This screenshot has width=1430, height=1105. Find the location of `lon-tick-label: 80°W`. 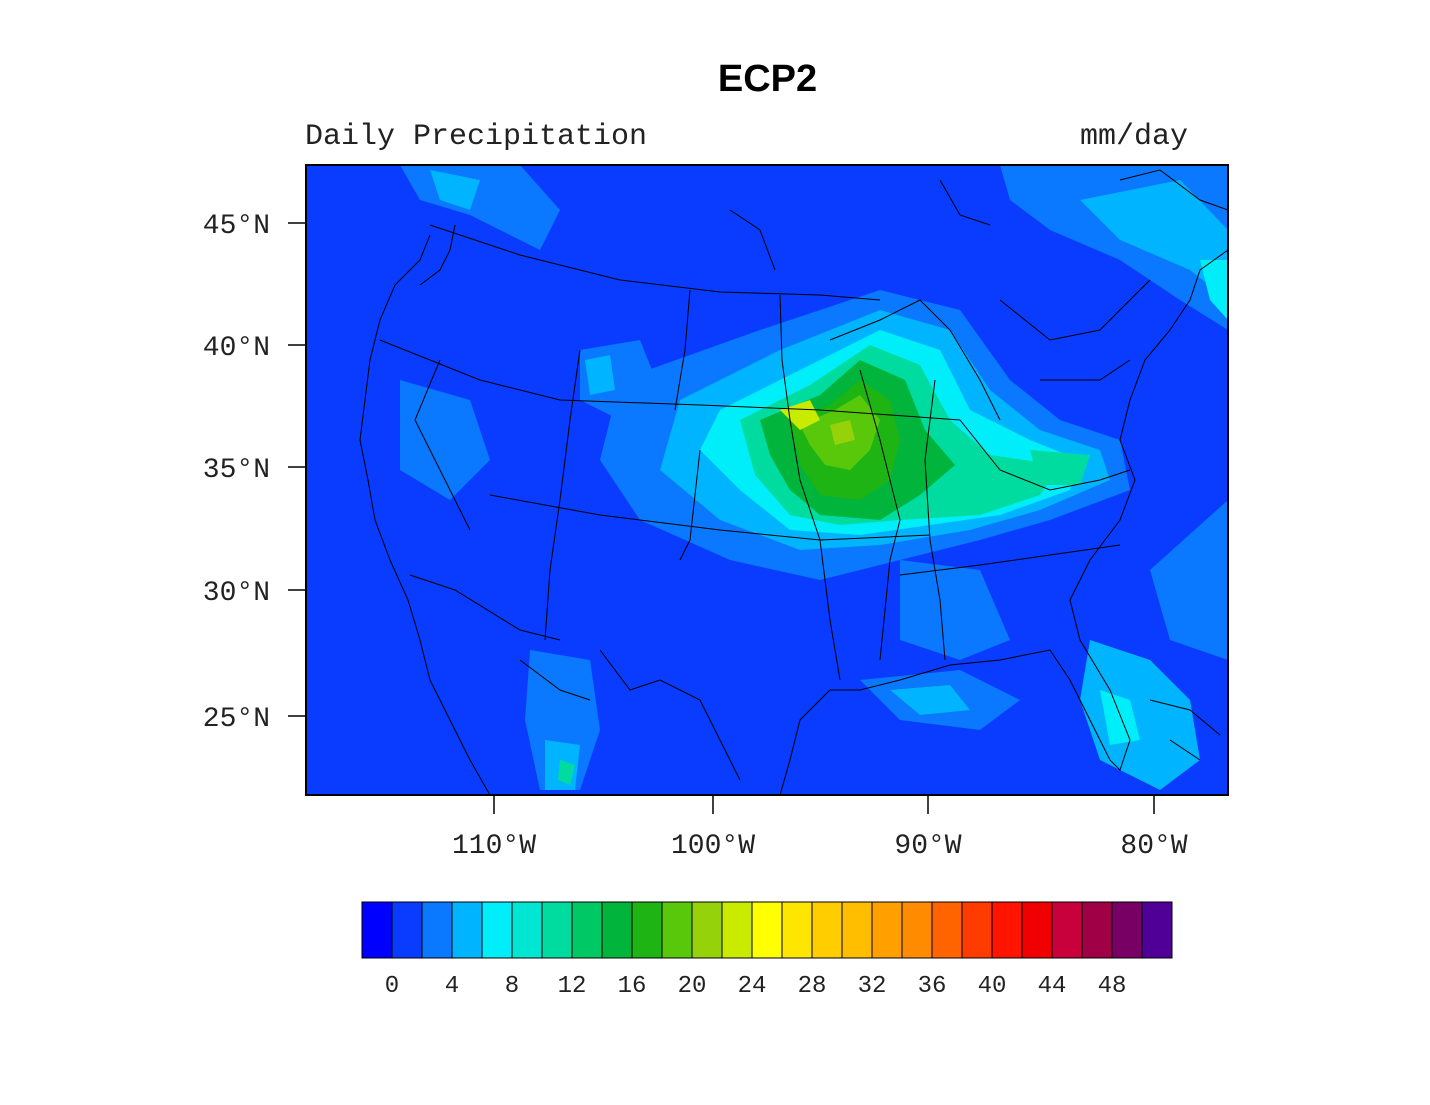

lon-tick-label: 80°W is located at coordinates (1153, 846).